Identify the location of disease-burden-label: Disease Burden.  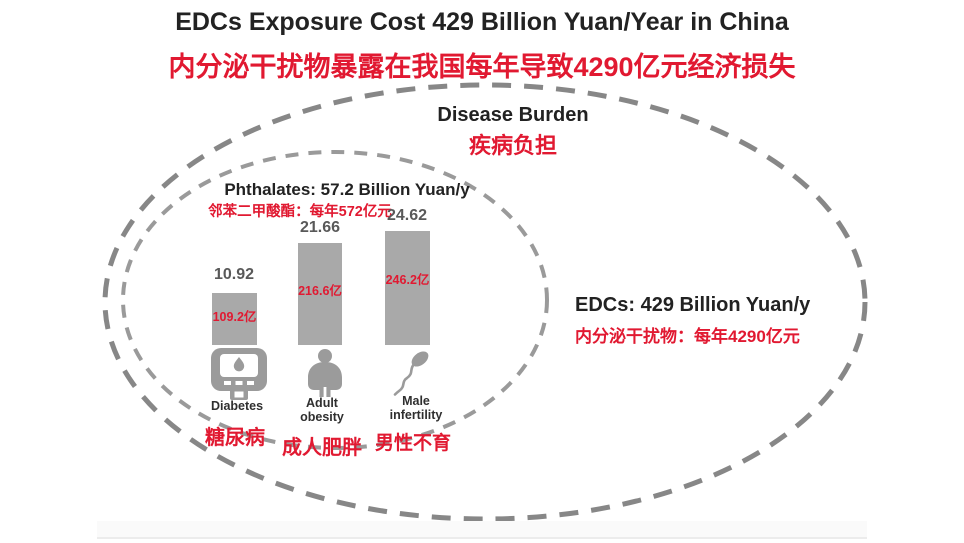
(513, 115).